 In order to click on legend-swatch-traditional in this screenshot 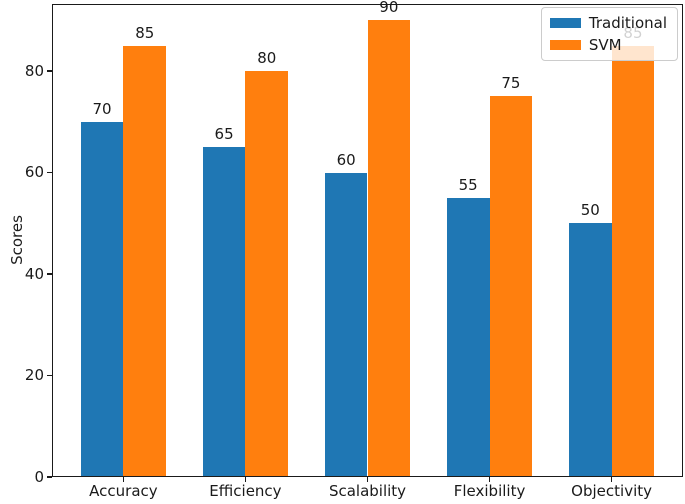, I will do `click(565, 23)`.